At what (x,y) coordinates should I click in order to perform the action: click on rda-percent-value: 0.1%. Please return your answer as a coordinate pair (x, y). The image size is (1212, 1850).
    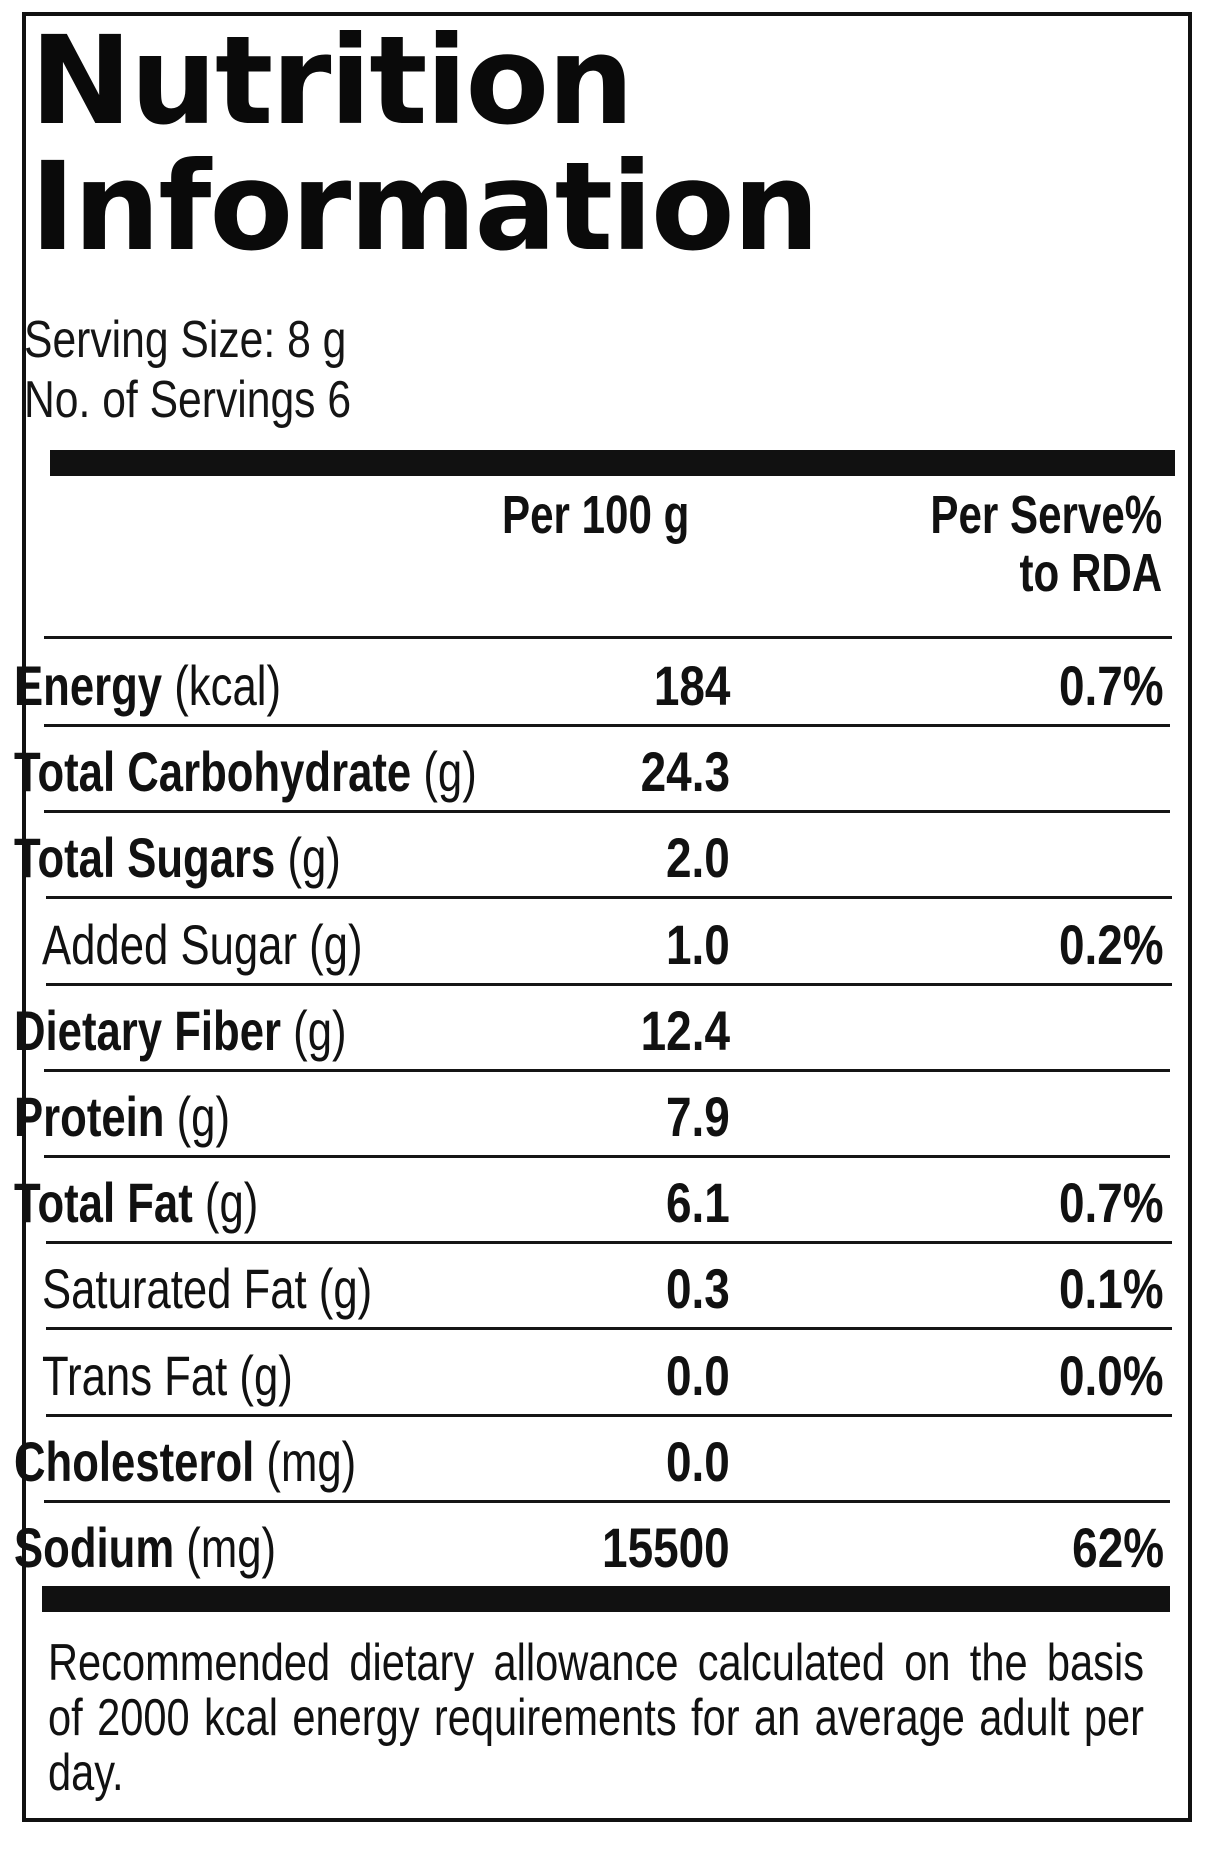
    Looking at the image, I should click on (1111, 1289).